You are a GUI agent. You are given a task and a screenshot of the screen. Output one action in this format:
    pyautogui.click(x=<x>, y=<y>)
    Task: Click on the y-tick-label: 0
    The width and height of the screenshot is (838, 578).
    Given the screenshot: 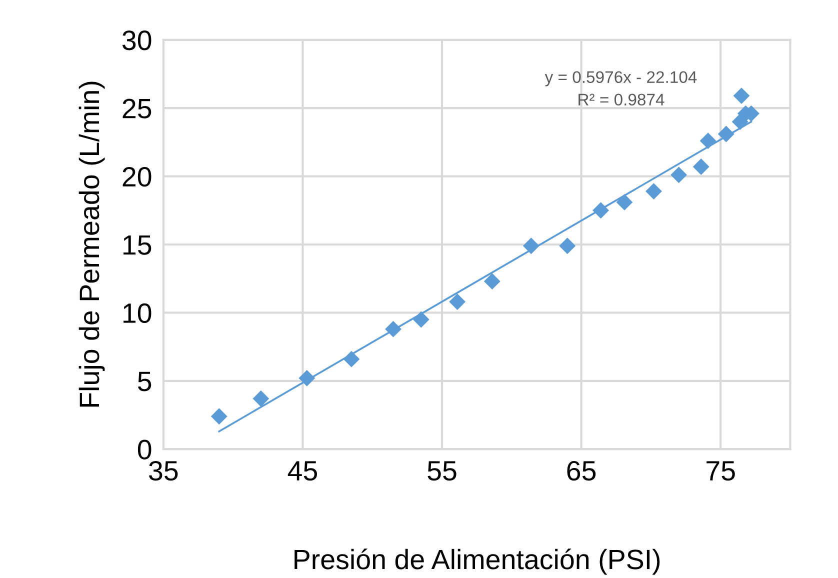 What is the action you would take?
    pyautogui.click(x=145, y=450)
    